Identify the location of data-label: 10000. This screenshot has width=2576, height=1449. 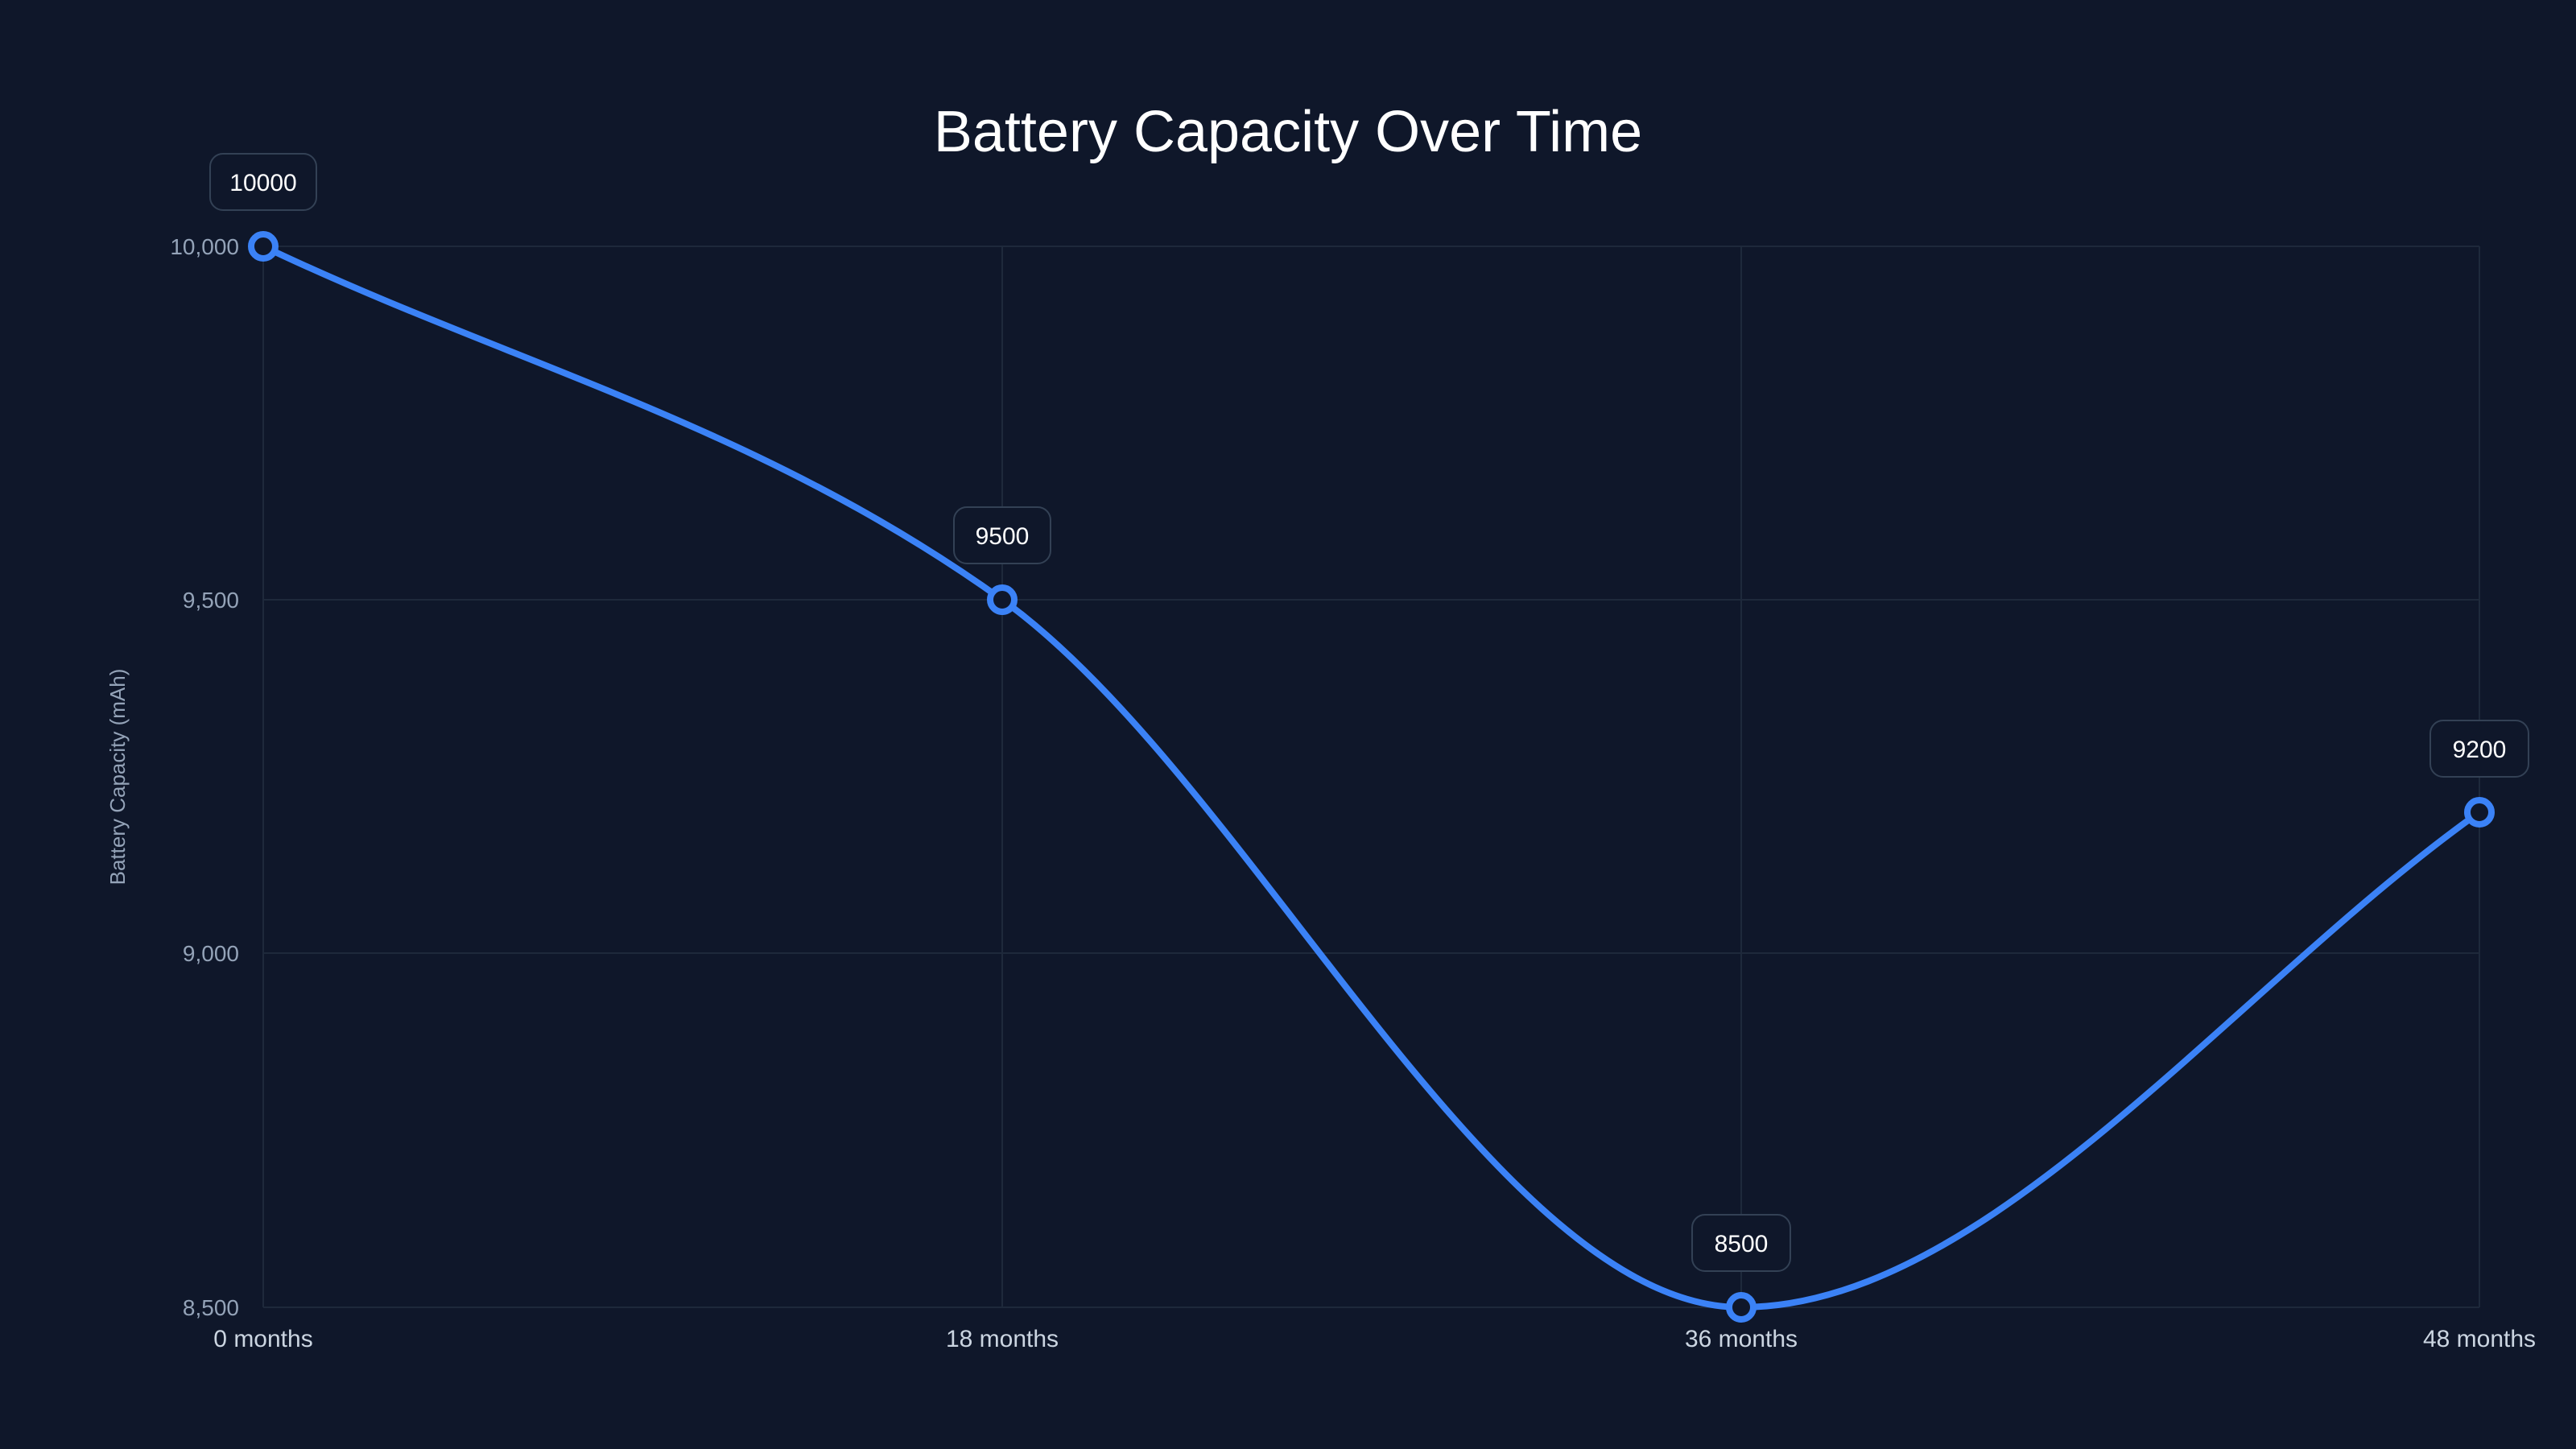
(263, 182).